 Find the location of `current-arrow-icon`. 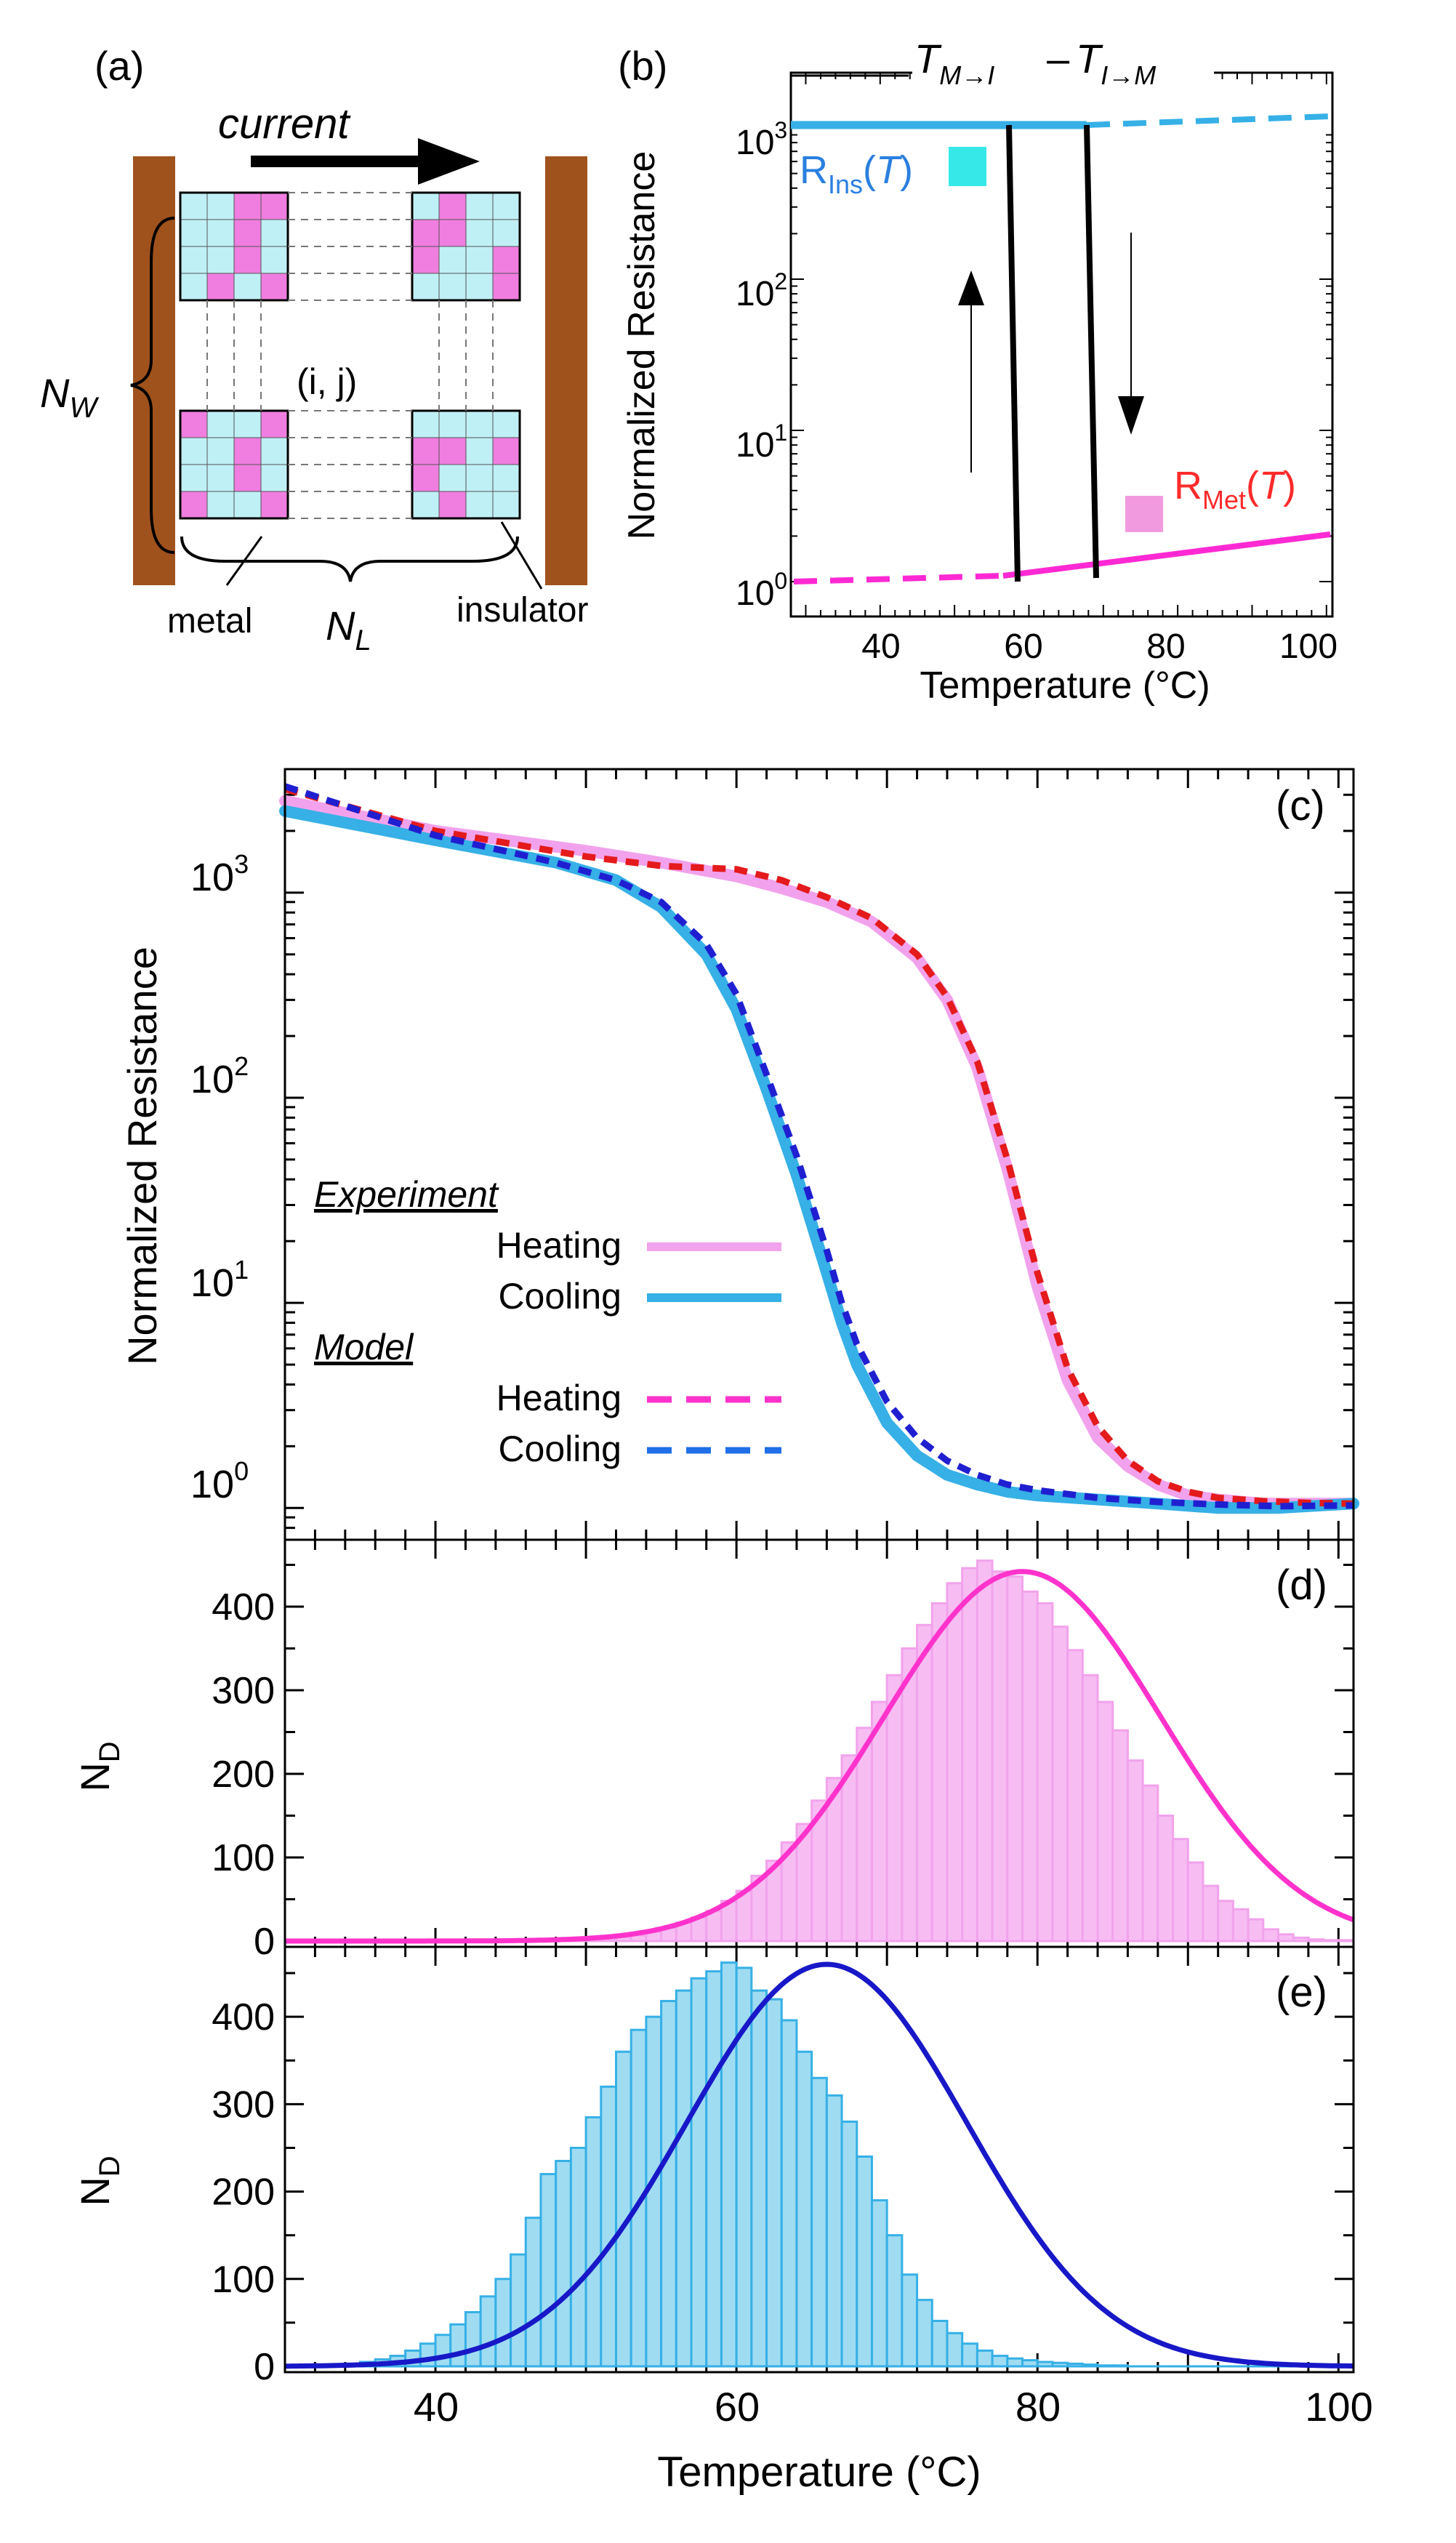

current-arrow-icon is located at coordinates (365, 161).